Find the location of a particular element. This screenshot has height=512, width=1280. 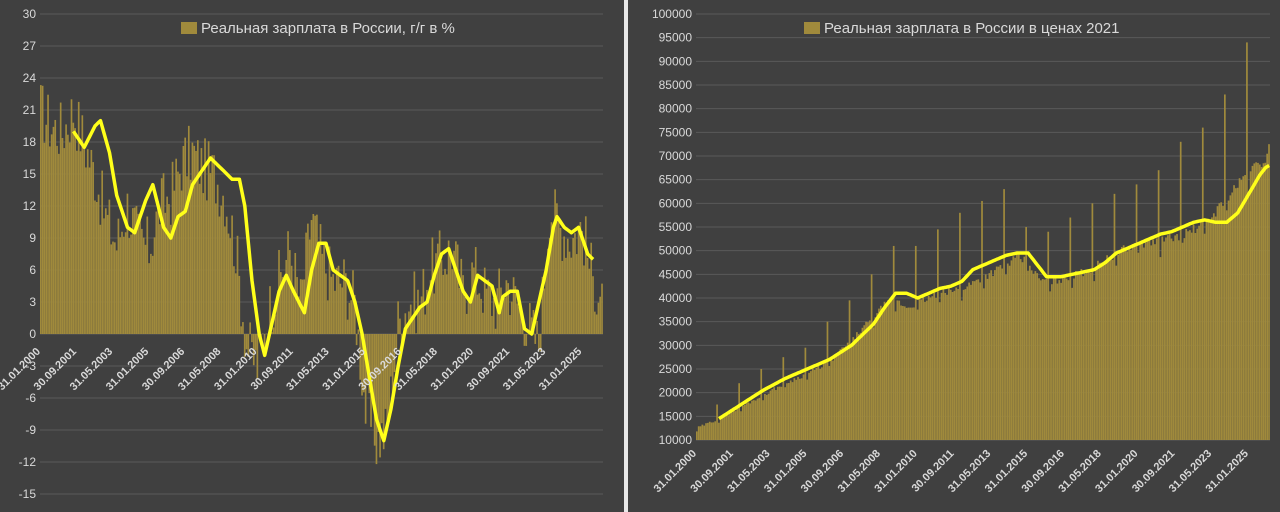

legend-label: Реальная зарплата в России, г/г в % is located at coordinates (328, 28).